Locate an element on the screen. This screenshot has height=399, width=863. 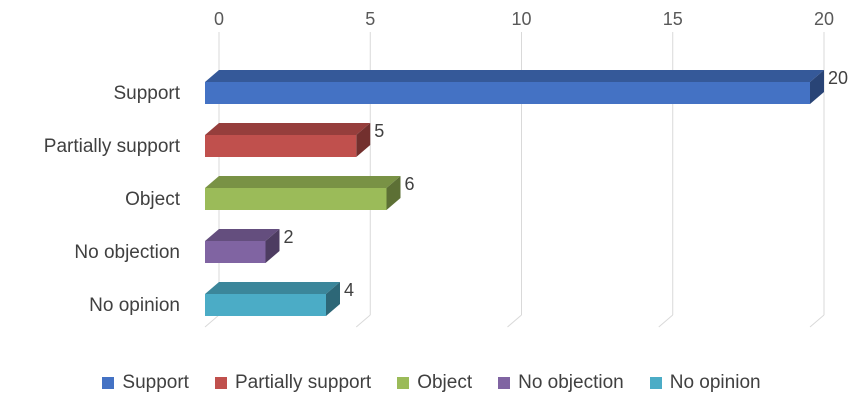
data-label: 6 is located at coordinates (410, 184).